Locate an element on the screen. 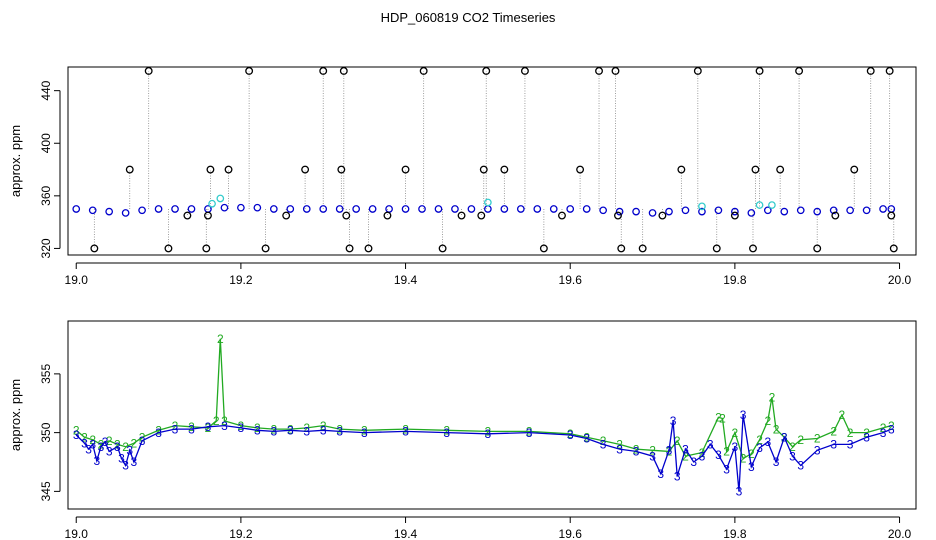 The width and height of the screenshot is (936, 540). top-y-axis: 320 360 400 440 is located at coordinates (50, 169).